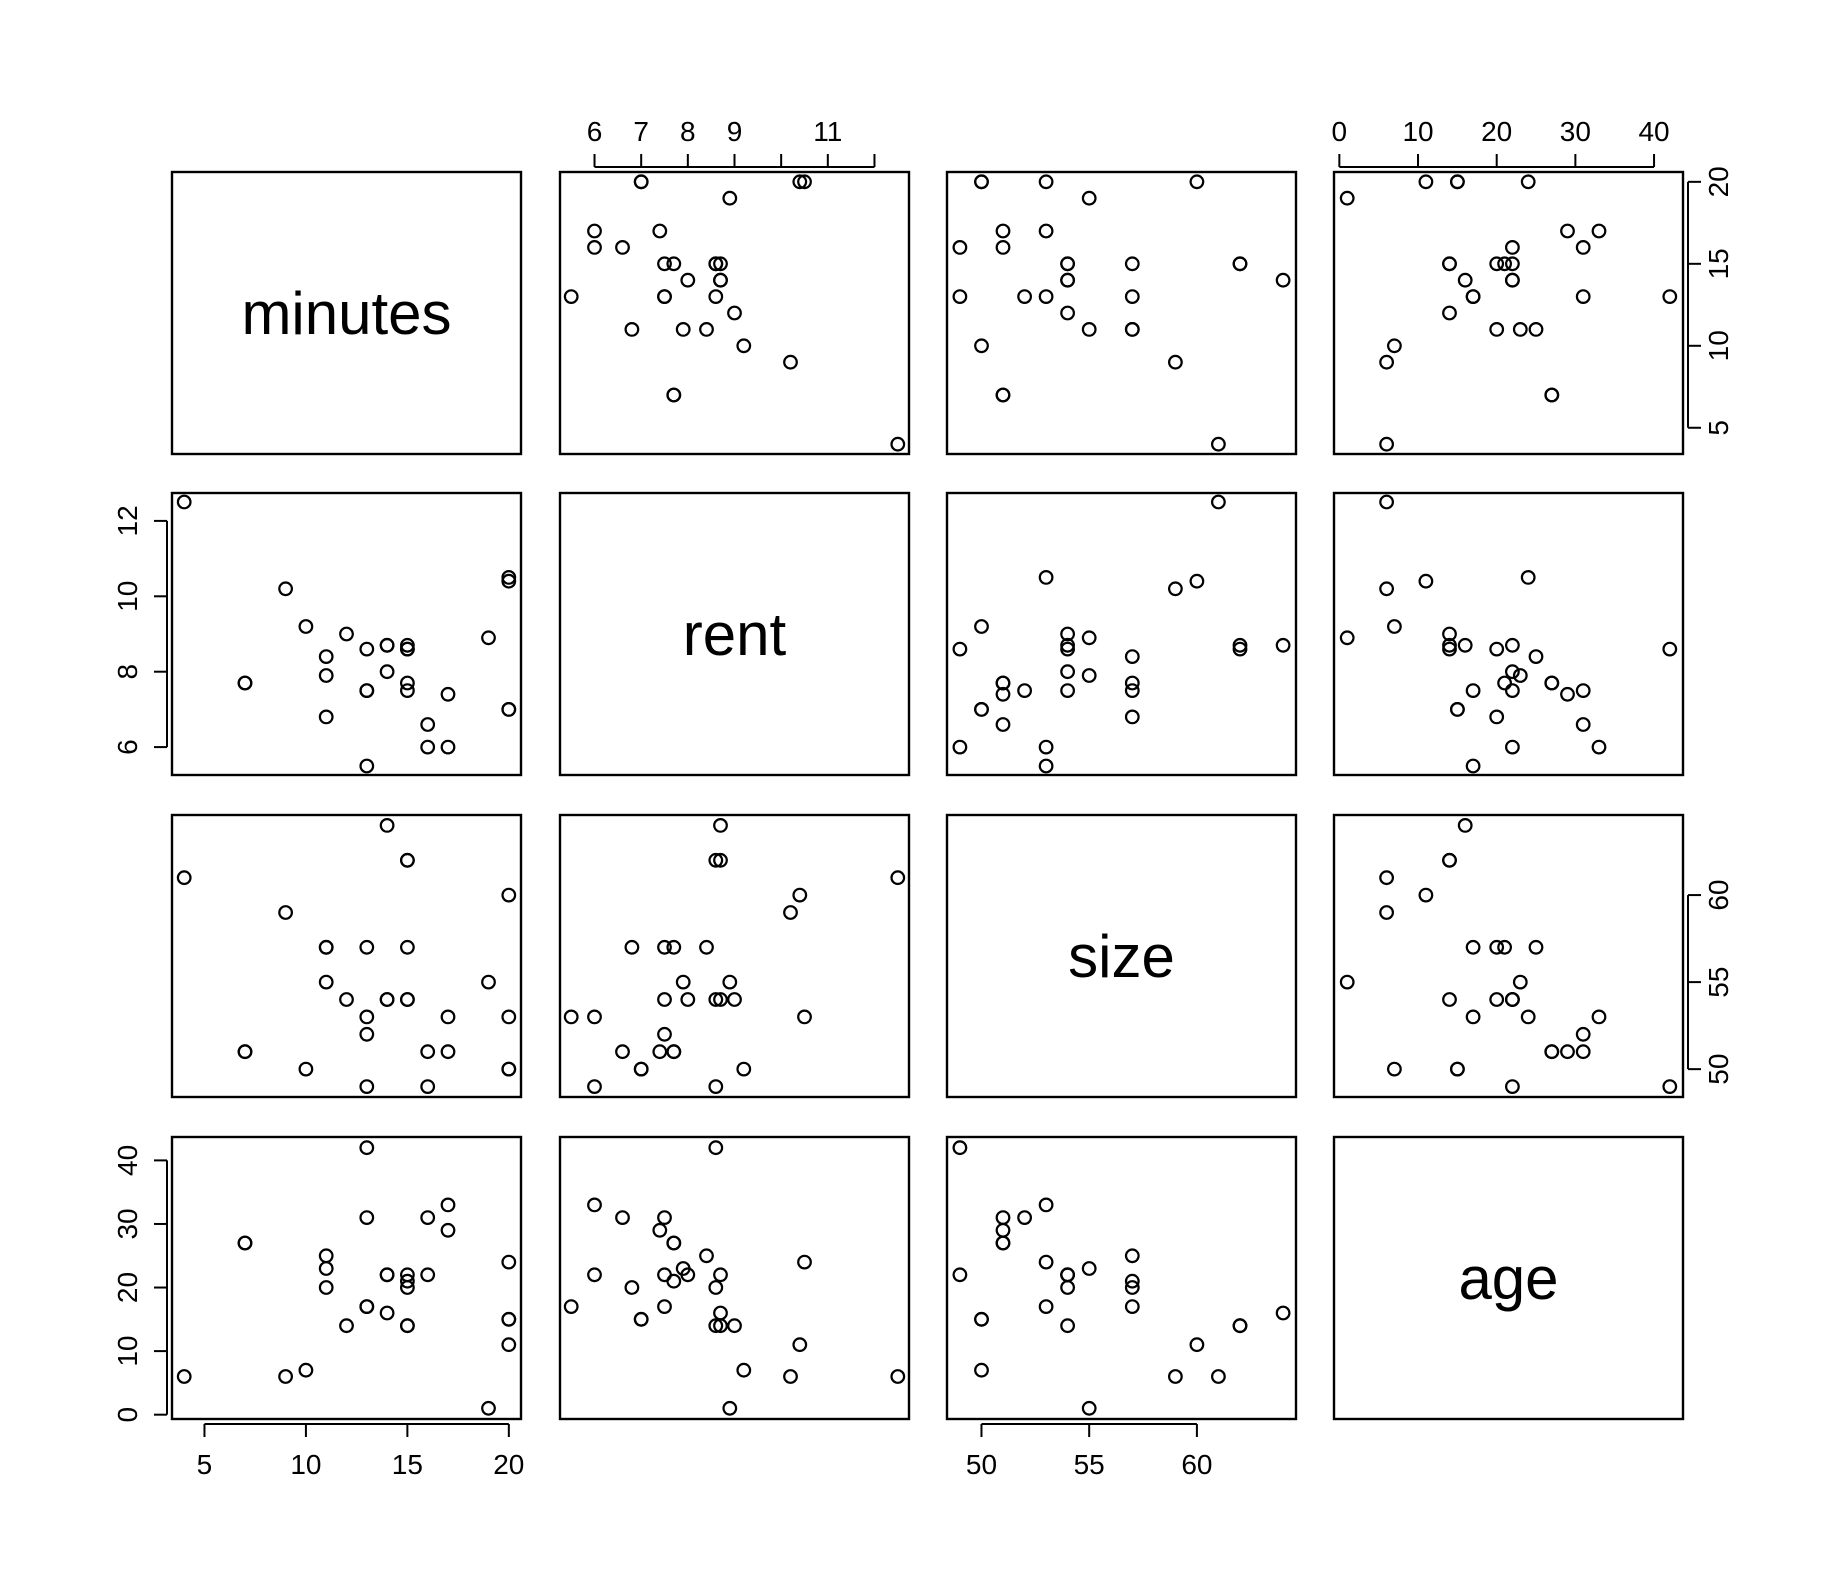  What do you see at coordinates (1718, 894) in the screenshot?
I see `right-tick-label: 60` at bounding box center [1718, 894].